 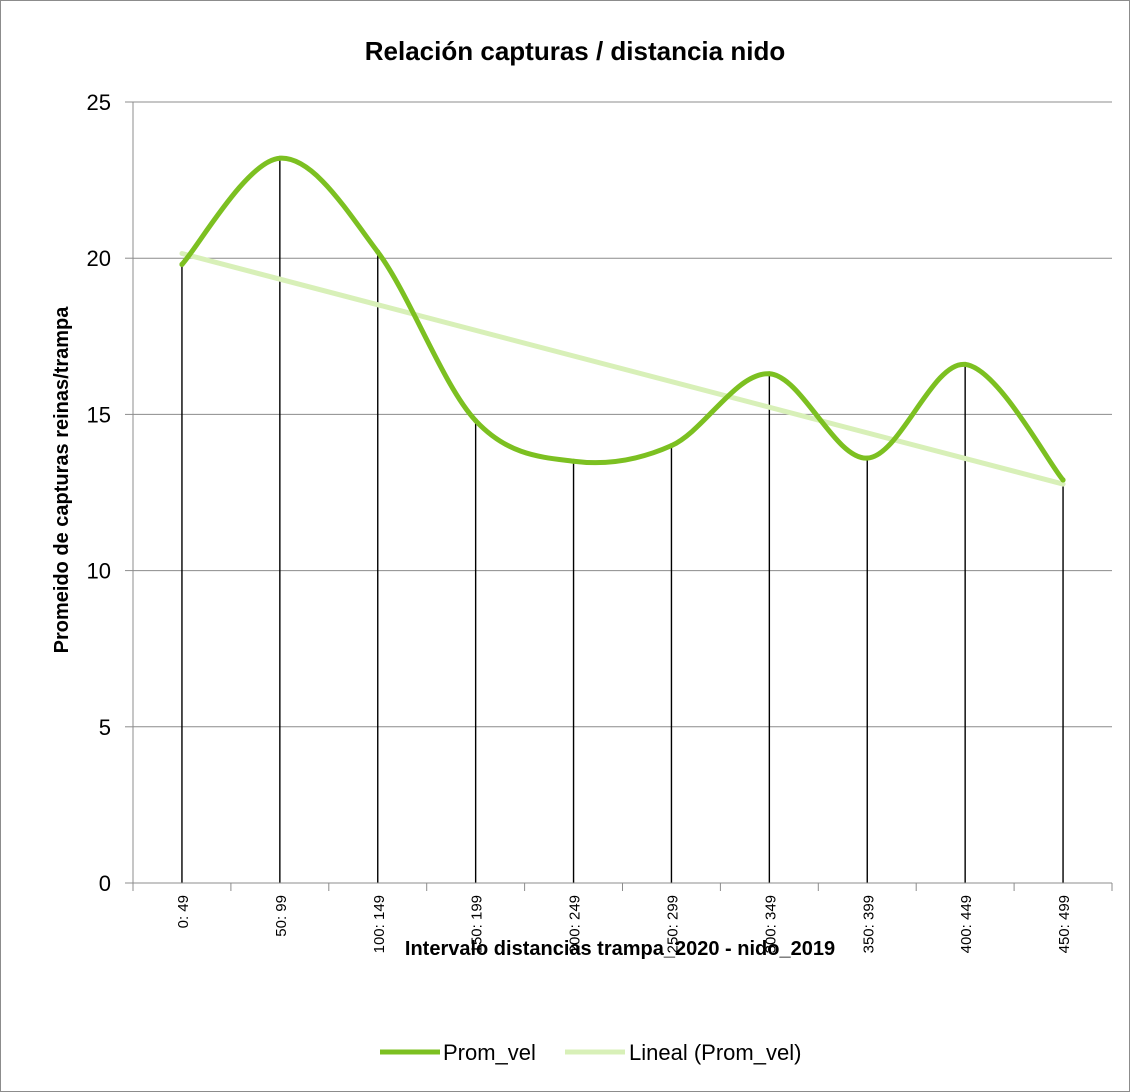 I want to click on y-tick-label: 10, so click(x=99, y=571).